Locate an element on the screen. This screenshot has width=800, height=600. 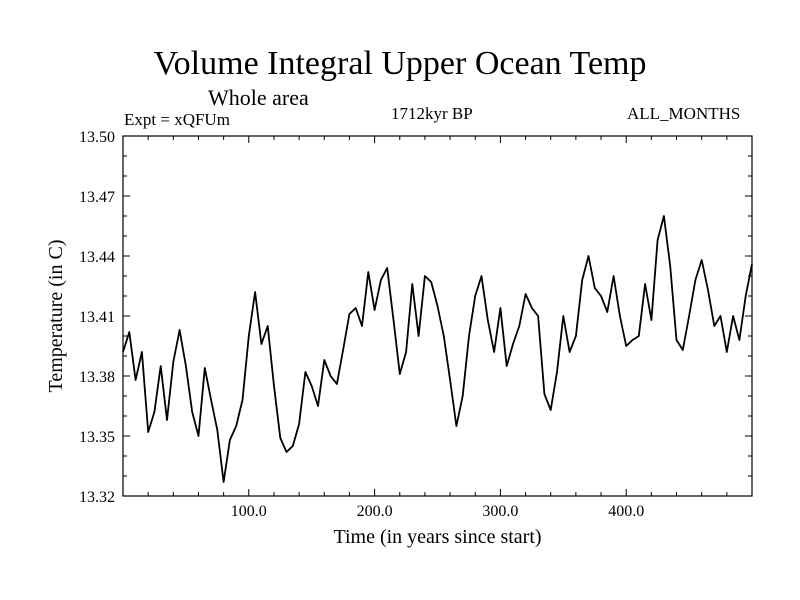
months-label: ALL_MONTHS is located at coordinates (684, 113).